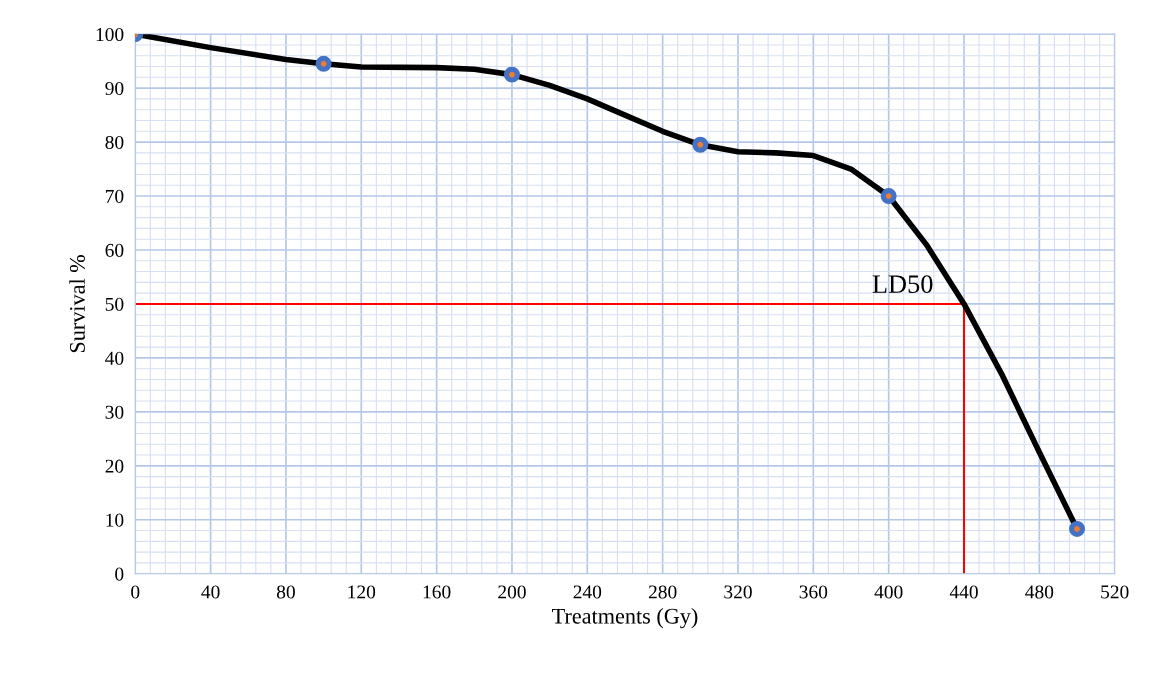 This screenshot has width=1166, height=683. What do you see at coordinates (135, 592) in the screenshot?
I see `x-tick-label: 0` at bounding box center [135, 592].